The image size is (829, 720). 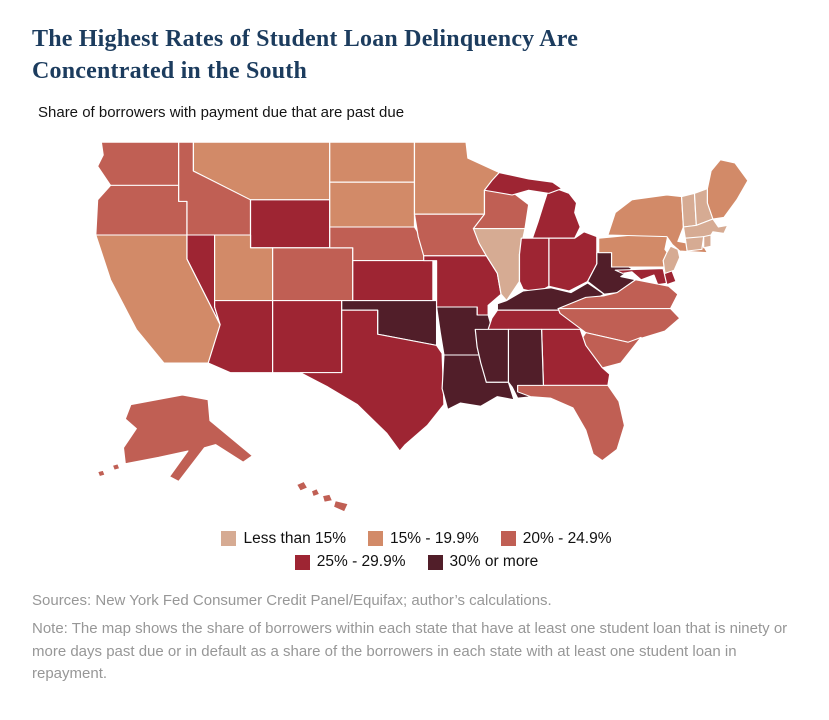 I want to click on state-wy, so click(x=290, y=224).